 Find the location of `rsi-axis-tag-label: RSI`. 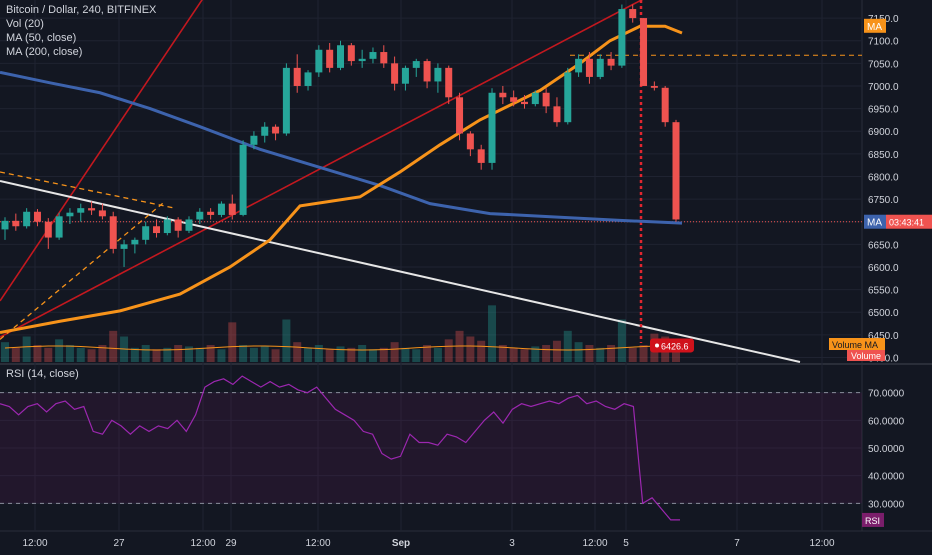

rsi-axis-tag-label: RSI is located at coordinates (872, 521).